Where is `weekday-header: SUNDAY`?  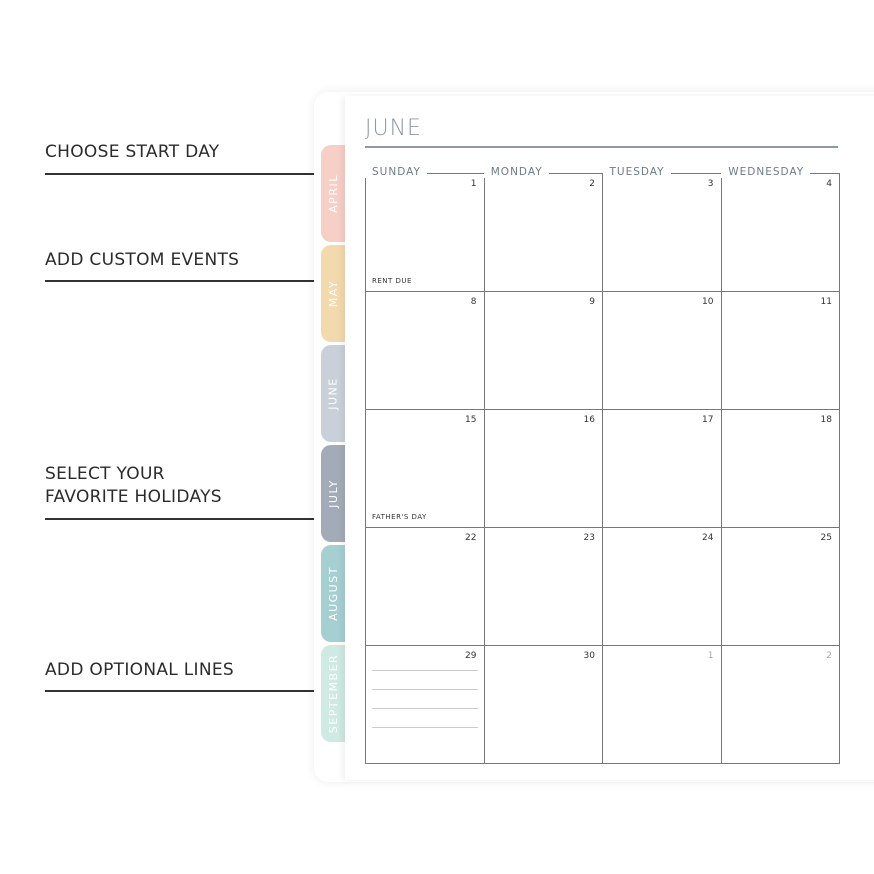 weekday-header: SUNDAY is located at coordinates (396, 172).